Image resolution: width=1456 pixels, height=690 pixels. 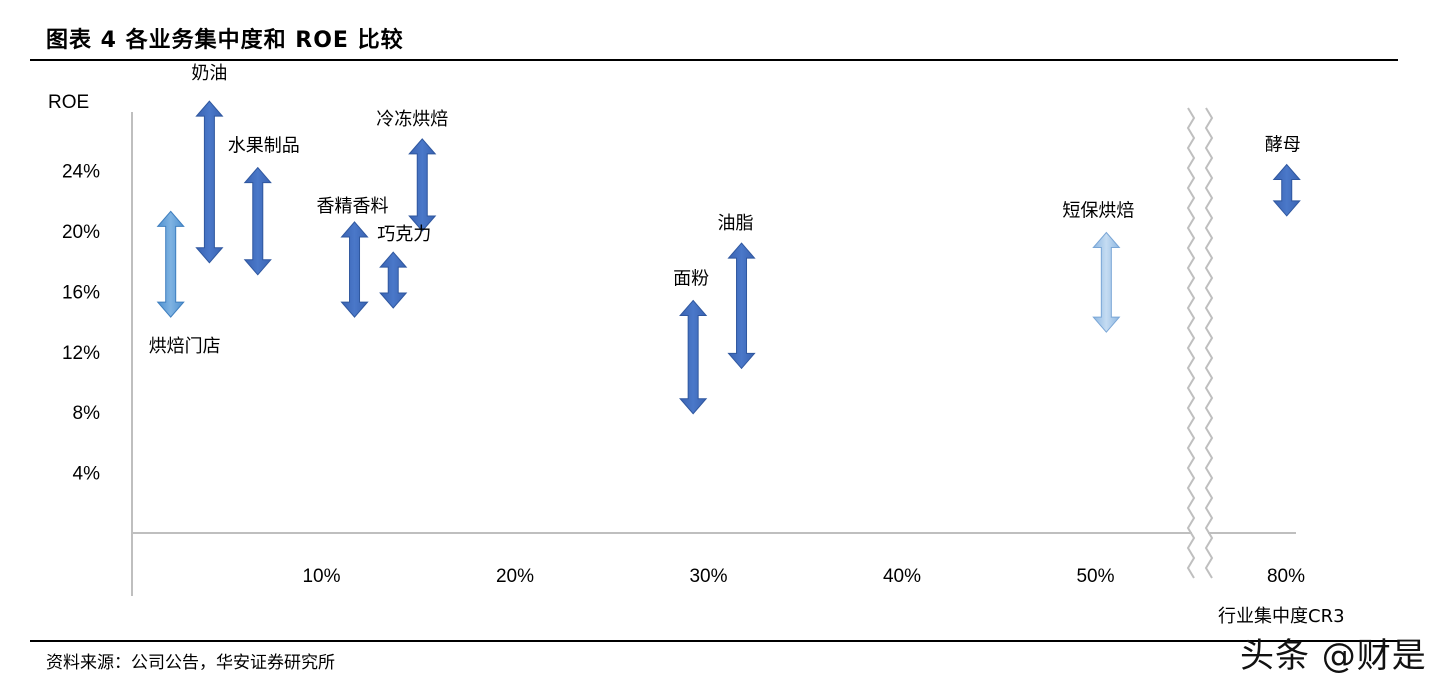 What do you see at coordinates (1286, 576) in the screenshot?
I see `x-tick-label: 80%` at bounding box center [1286, 576].